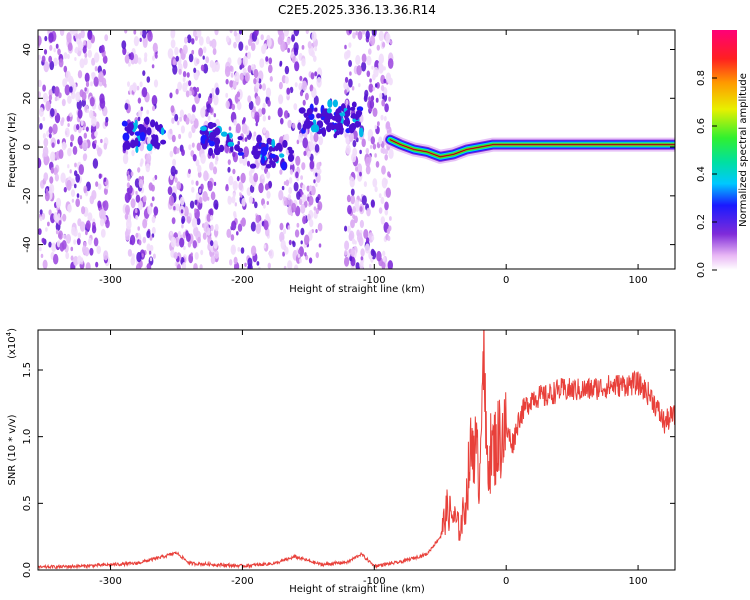 This screenshot has width=750, height=600. I want to click on spectrogram-x-label: Height of straight line (km), so click(357, 289).